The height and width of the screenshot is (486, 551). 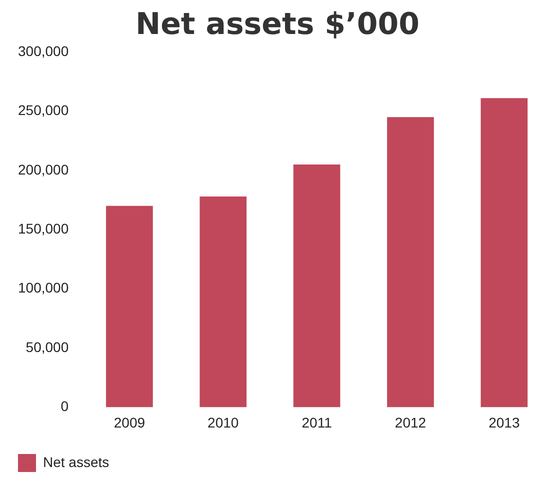 I want to click on y-tick-label: 200,000, so click(x=43, y=169).